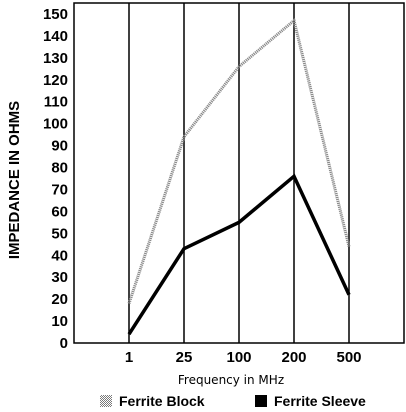 This screenshot has width=406, height=412. Describe the element at coordinates (59, 277) in the screenshot. I see `y-tick-label: 30` at that location.